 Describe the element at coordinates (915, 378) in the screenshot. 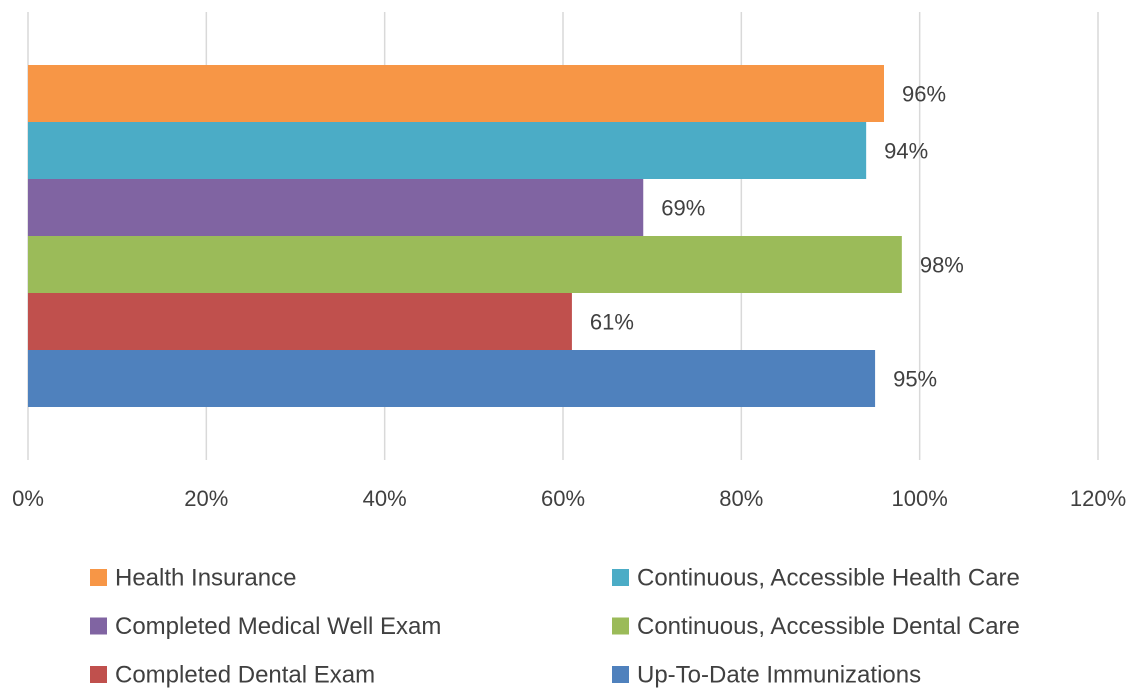

I see `value-label: 95%` at that location.